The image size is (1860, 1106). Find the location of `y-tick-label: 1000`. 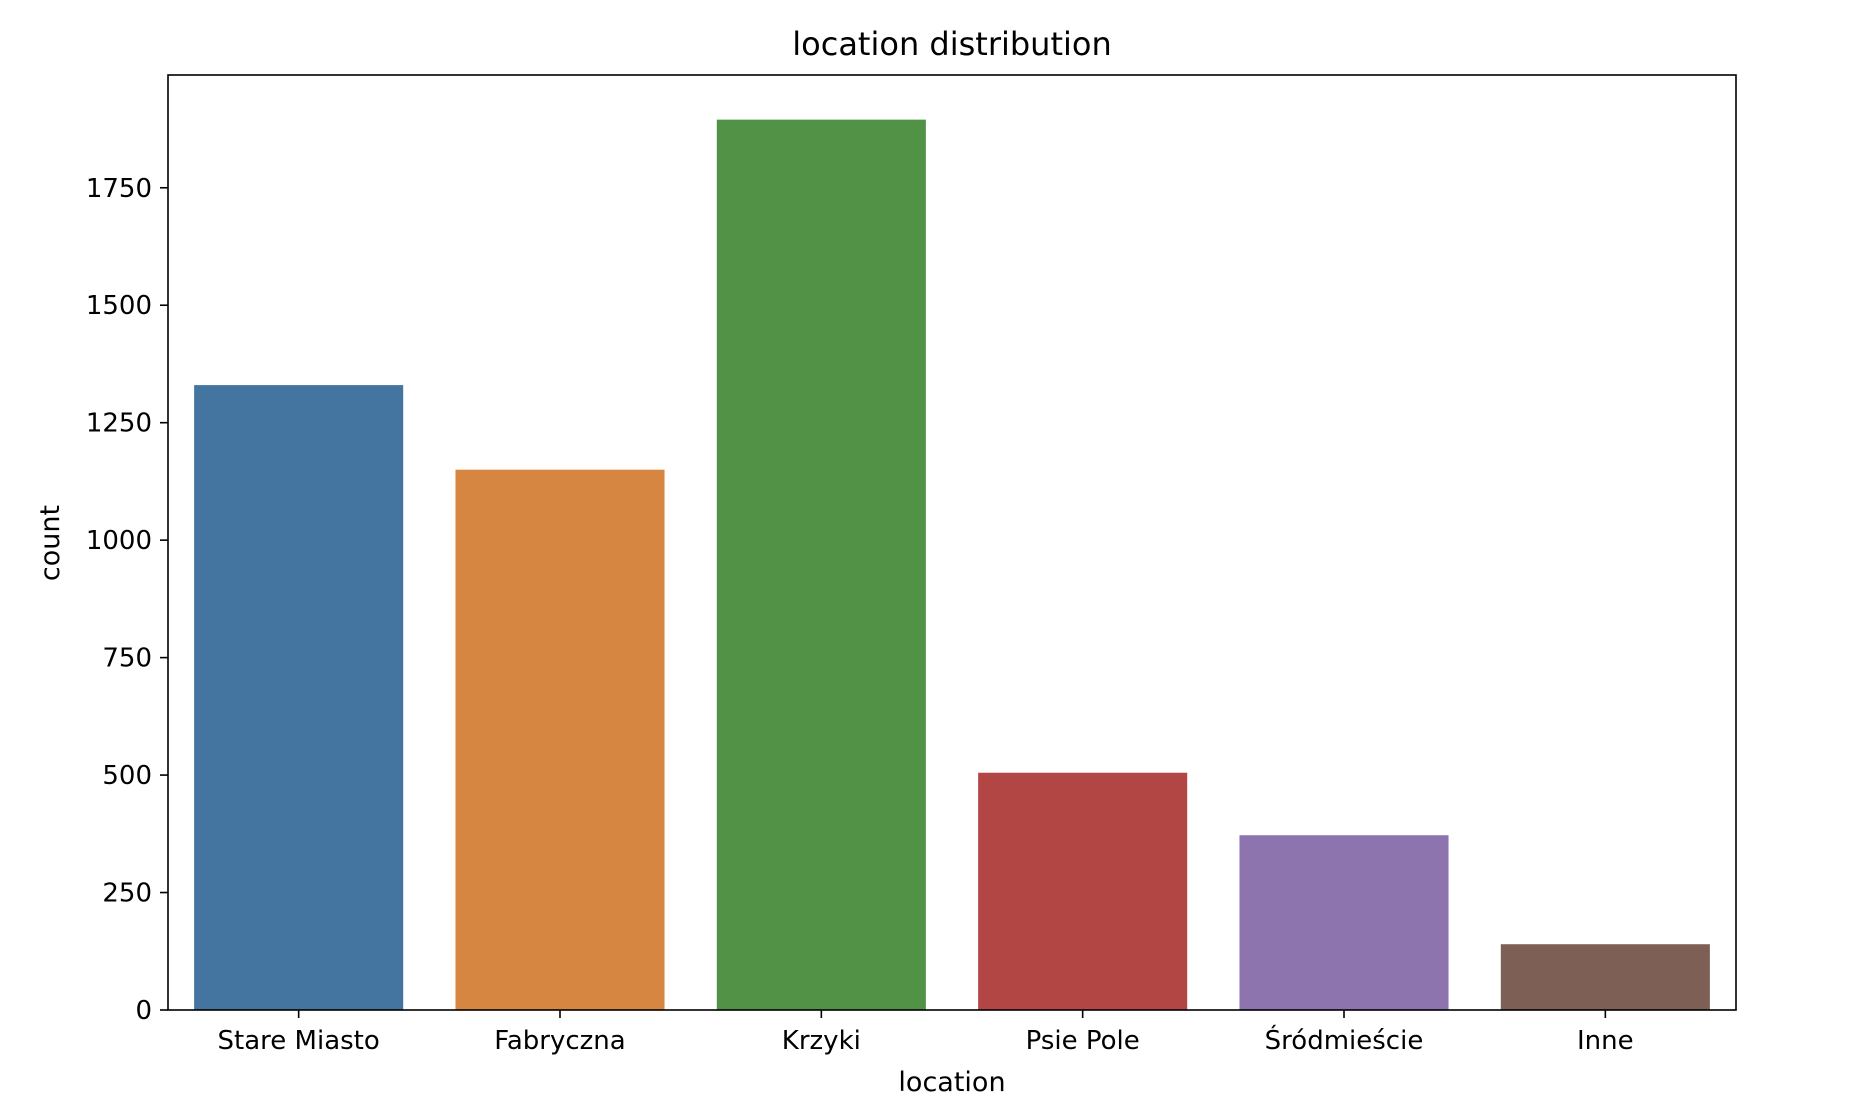

y-tick-label: 1000 is located at coordinates (119, 541).